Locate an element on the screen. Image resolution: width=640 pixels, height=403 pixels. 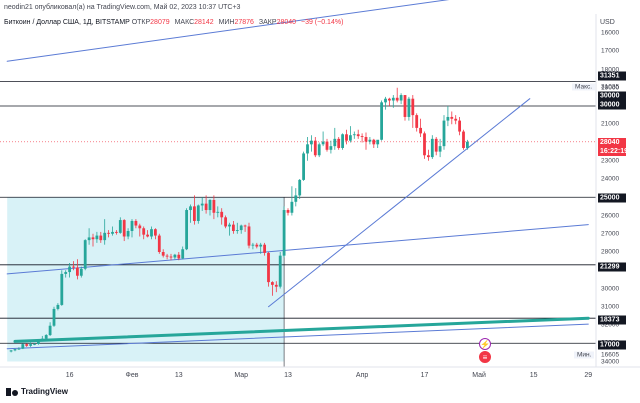
ohlc-change: −39 (−0.14%) is located at coordinates (322, 22).